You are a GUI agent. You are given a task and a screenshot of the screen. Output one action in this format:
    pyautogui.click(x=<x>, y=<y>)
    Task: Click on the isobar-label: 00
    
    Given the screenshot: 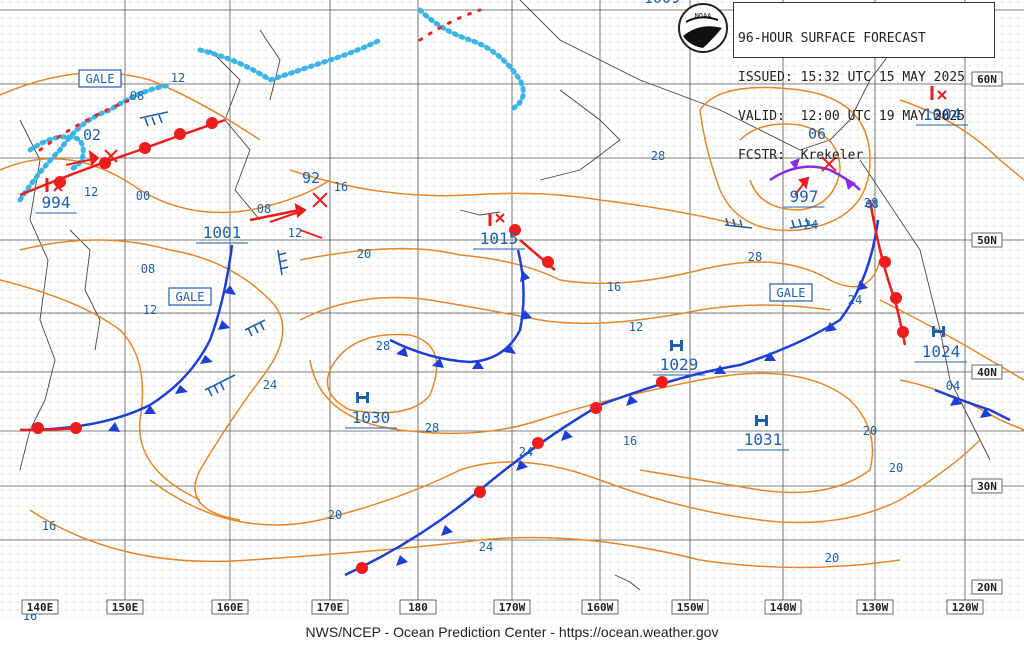 What is the action you would take?
    pyautogui.click(x=143, y=196)
    